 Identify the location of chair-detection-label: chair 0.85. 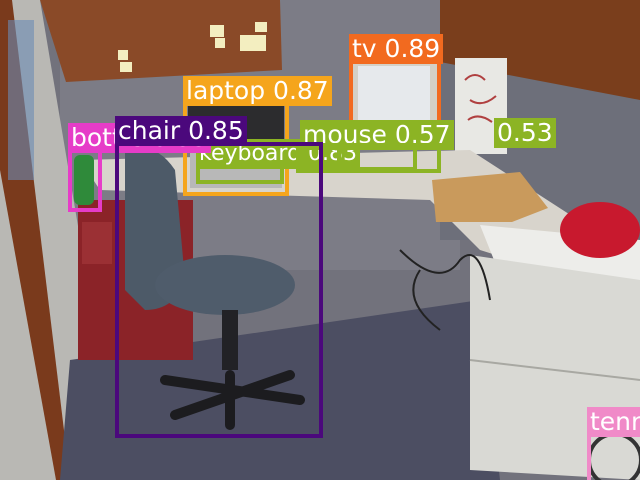
(181, 131).